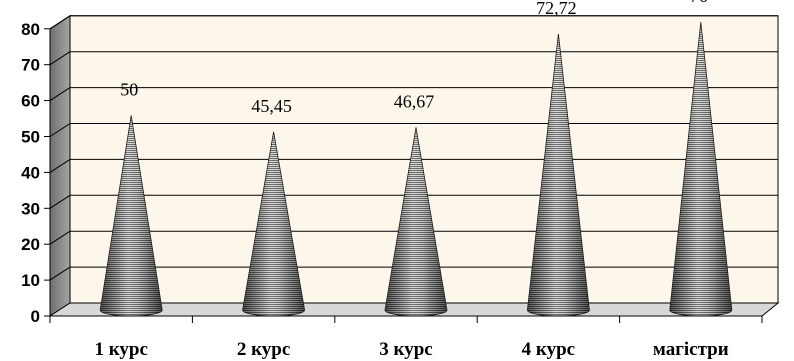 This screenshot has width=794, height=361. I want to click on data-label: 45,45, so click(271, 106).